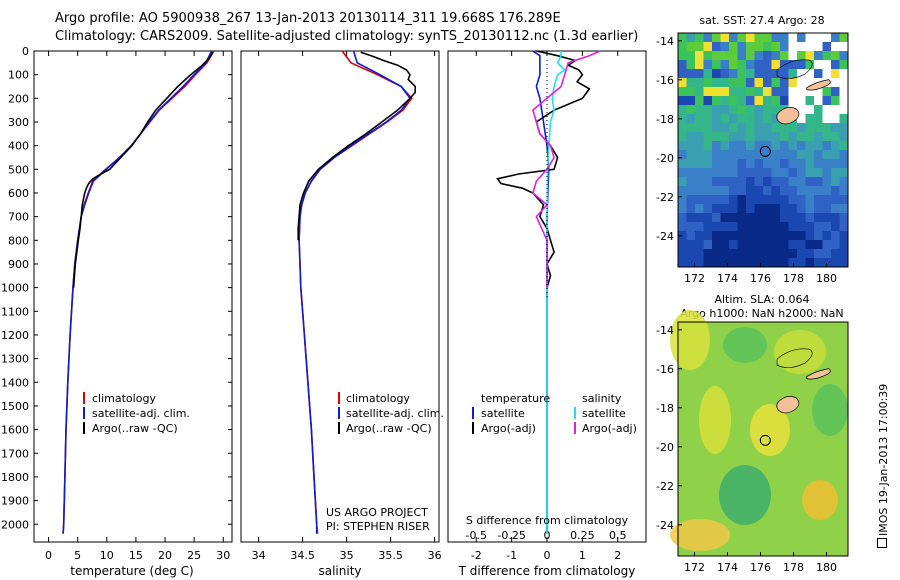  I want to click on depth-tick-label: 200, so click(18, 98).